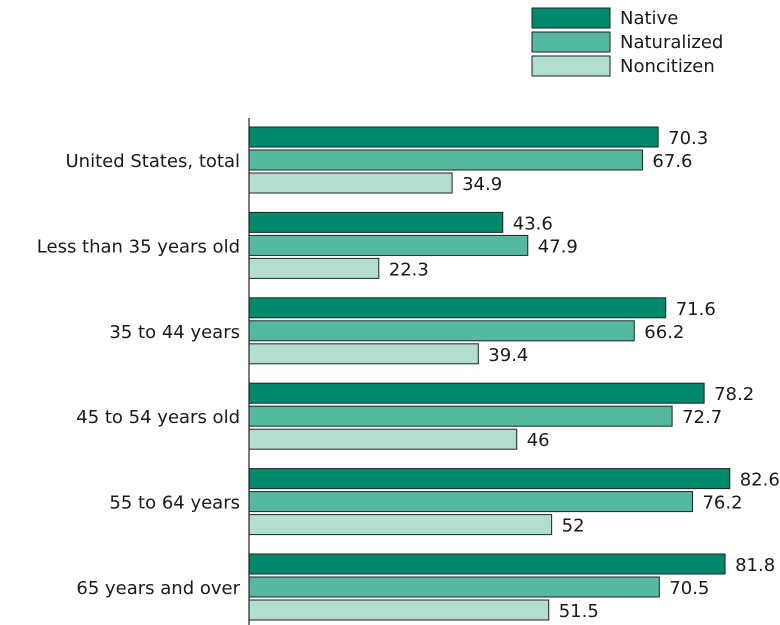  I want to click on legend-swatch-native, so click(571, 18).